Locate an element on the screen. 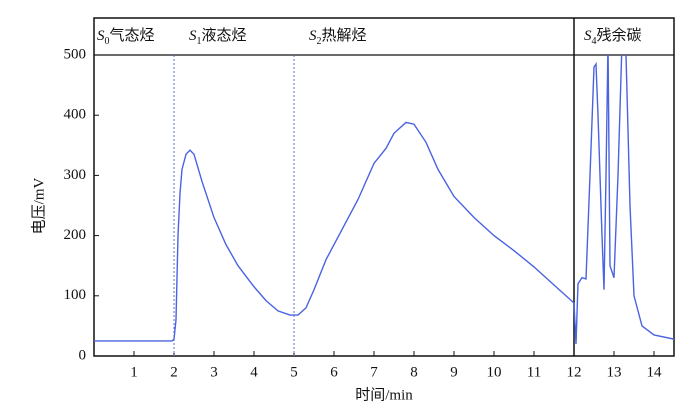 This screenshot has height=420, width=700. region-label: S0气态烃 is located at coordinates (126, 37).